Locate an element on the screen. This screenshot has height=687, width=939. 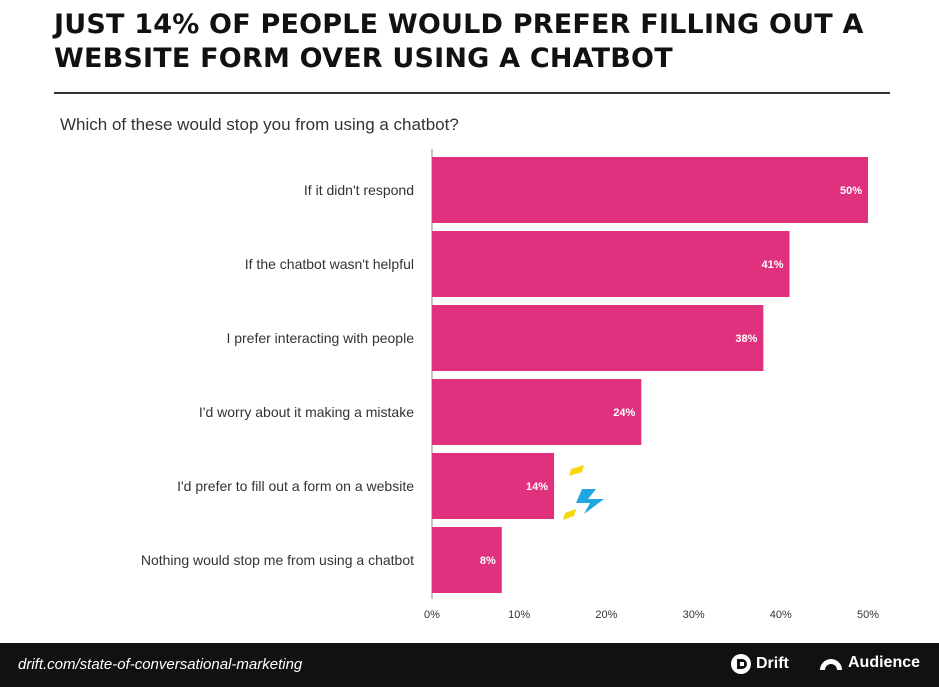
lightning-decoration is located at coordinates (583, 492).